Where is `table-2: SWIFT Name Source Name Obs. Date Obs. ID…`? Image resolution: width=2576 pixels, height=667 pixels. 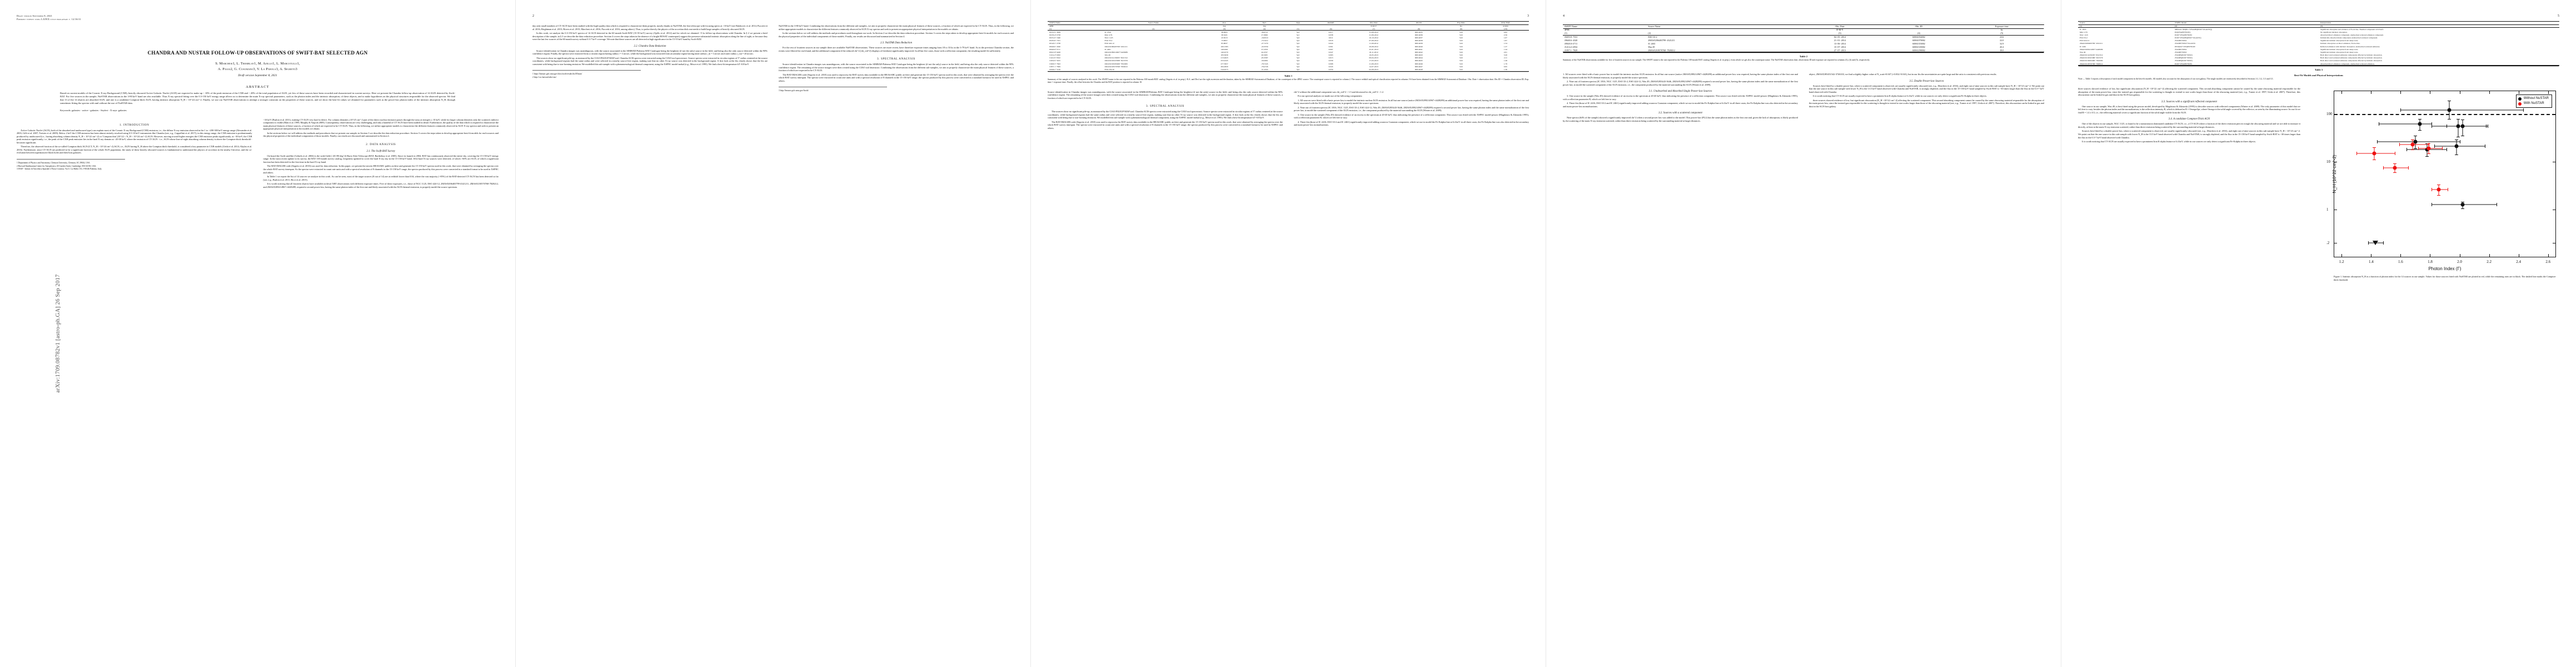
table-2: SWIFT Name Source Name Obs. Date Obs. ID… is located at coordinates (1803, 43).